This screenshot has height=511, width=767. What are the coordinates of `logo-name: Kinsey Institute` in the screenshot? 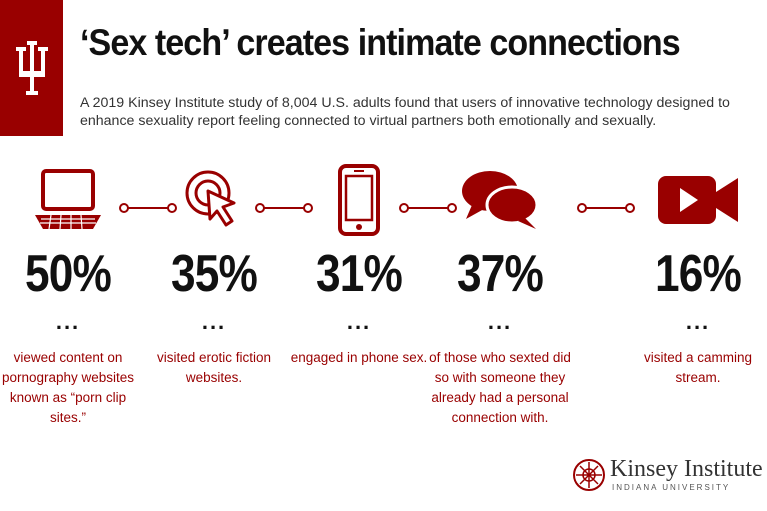 It's located at (686, 469).